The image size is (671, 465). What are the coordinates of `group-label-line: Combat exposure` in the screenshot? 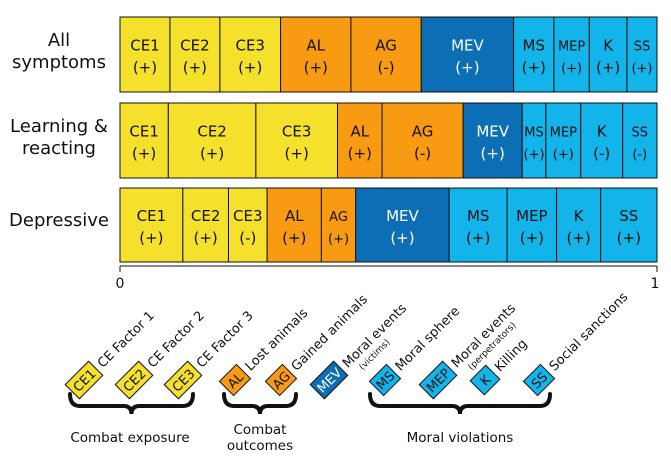 It's located at (130, 438).